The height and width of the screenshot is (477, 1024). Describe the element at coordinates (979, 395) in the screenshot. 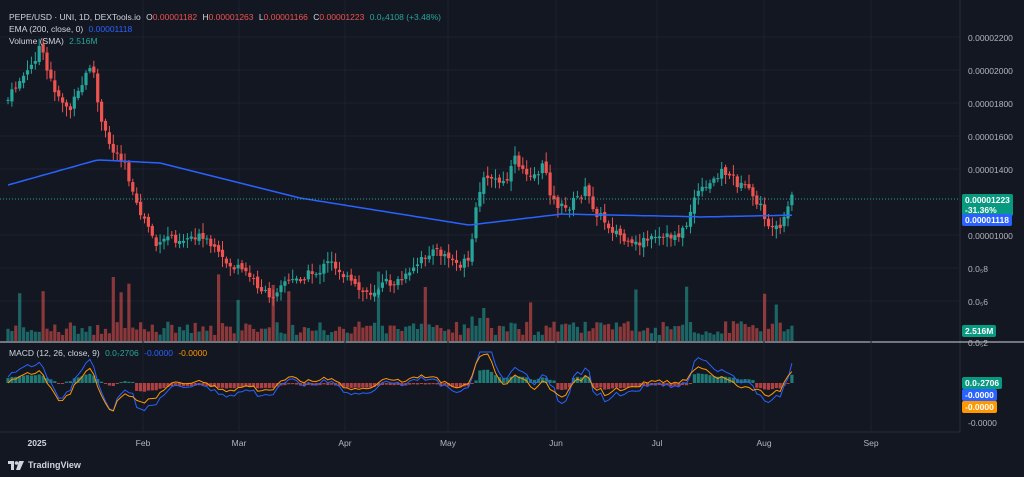

I see `macd-line-tag: -0.0000` at that location.